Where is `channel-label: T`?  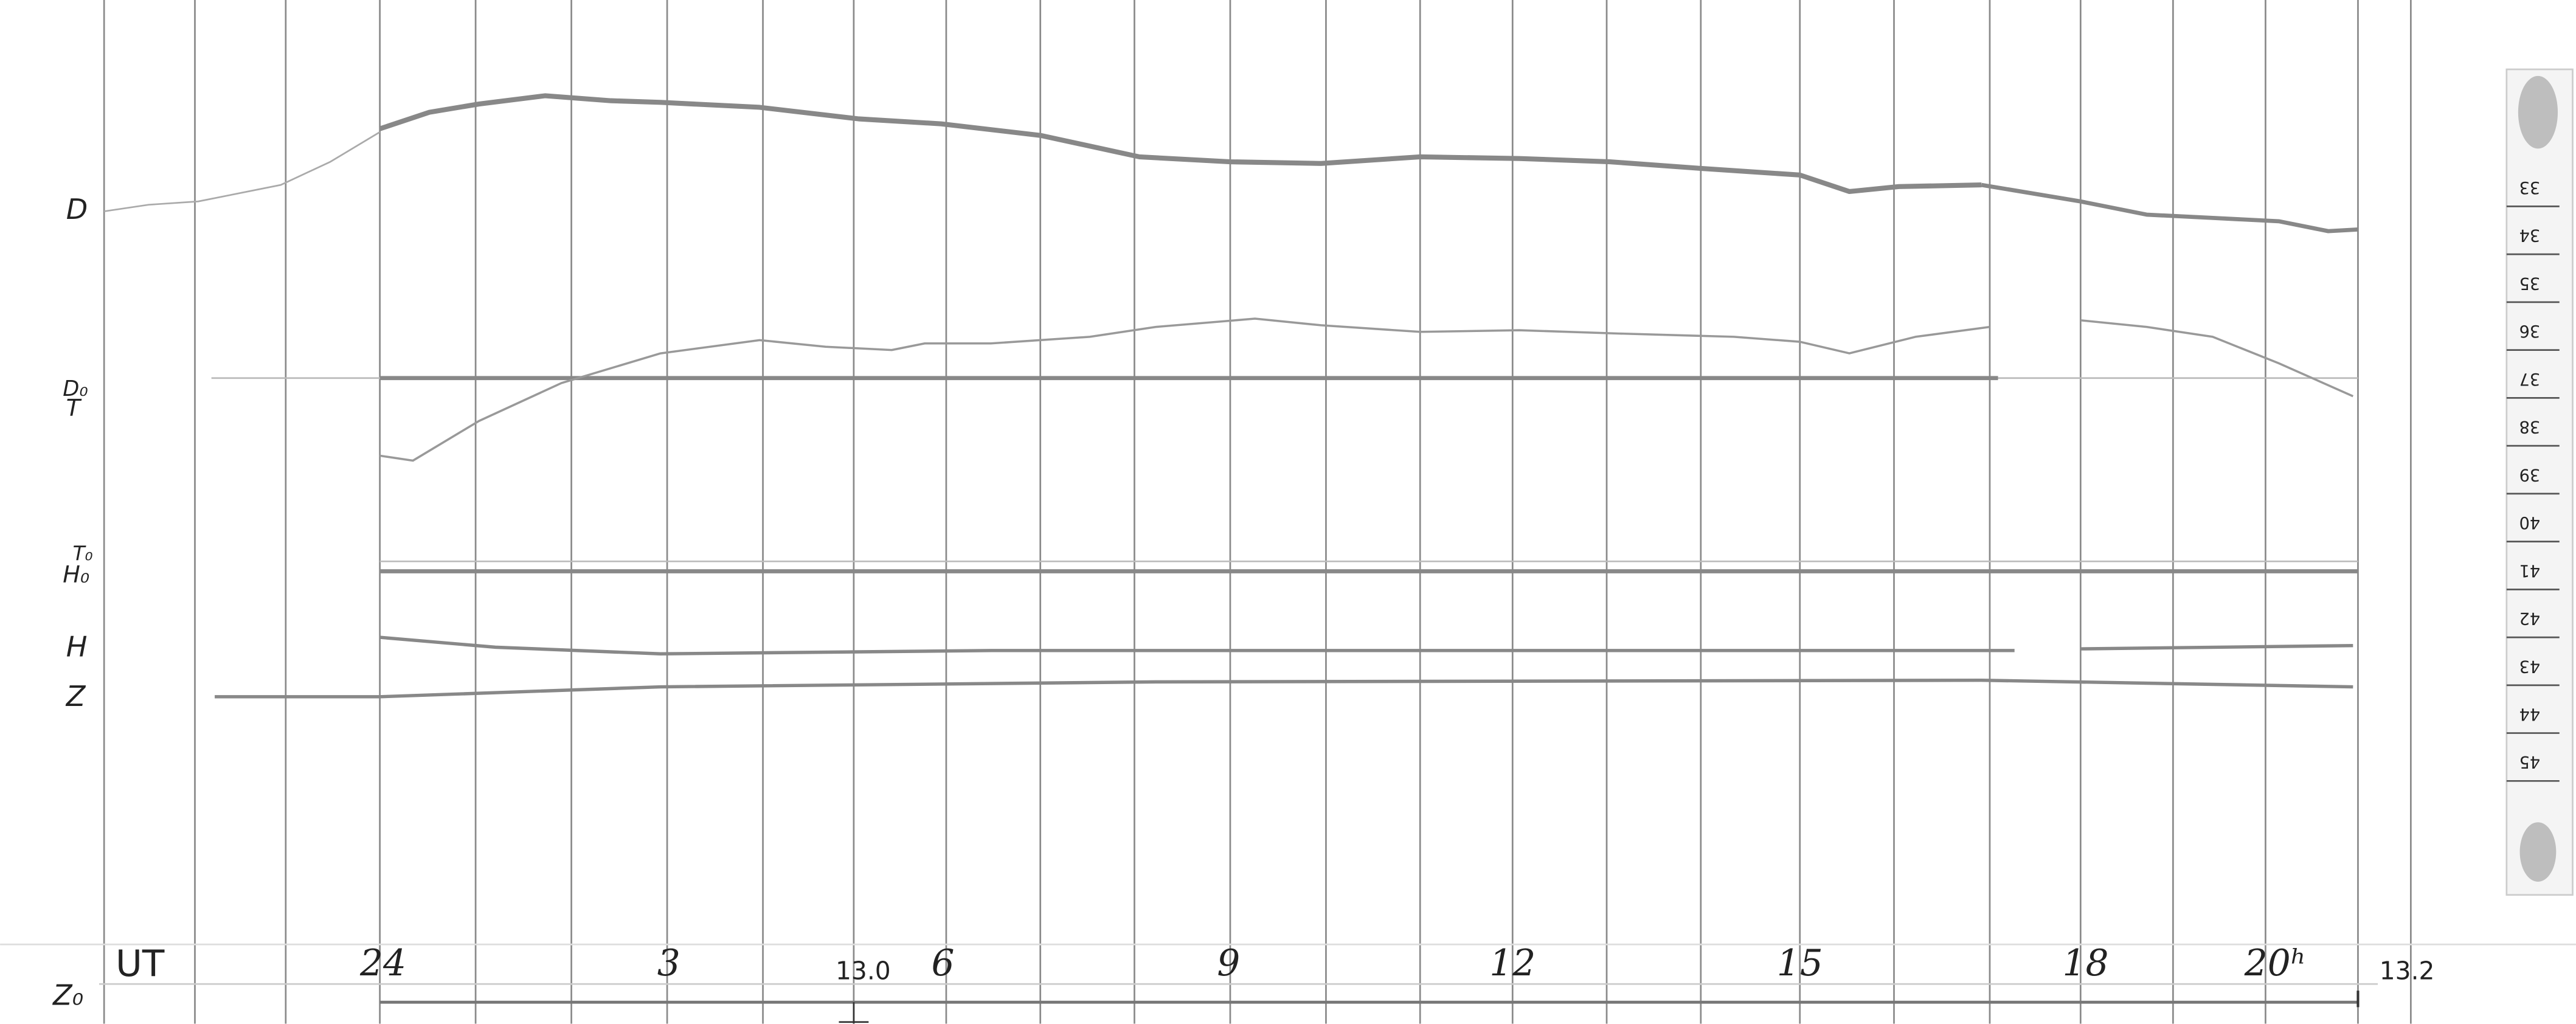 channel-label: T is located at coordinates (74, 408).